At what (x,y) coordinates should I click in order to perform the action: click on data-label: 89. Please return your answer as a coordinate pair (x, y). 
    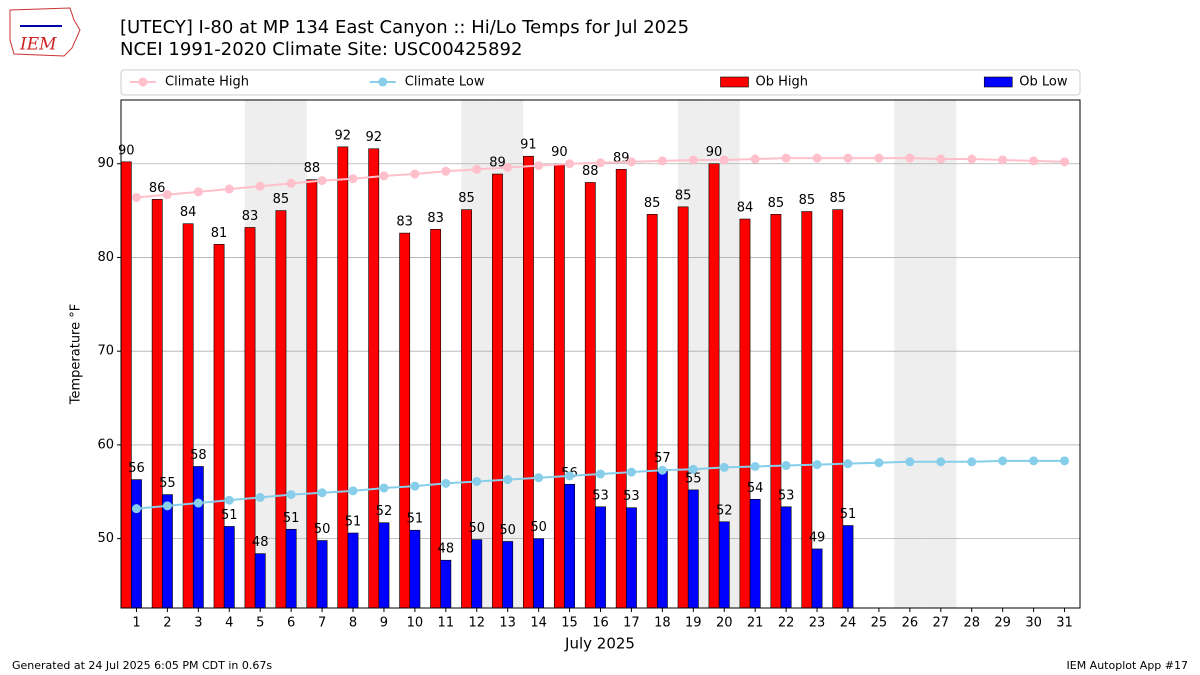
    Looking at the image, I should click on (621, 158).